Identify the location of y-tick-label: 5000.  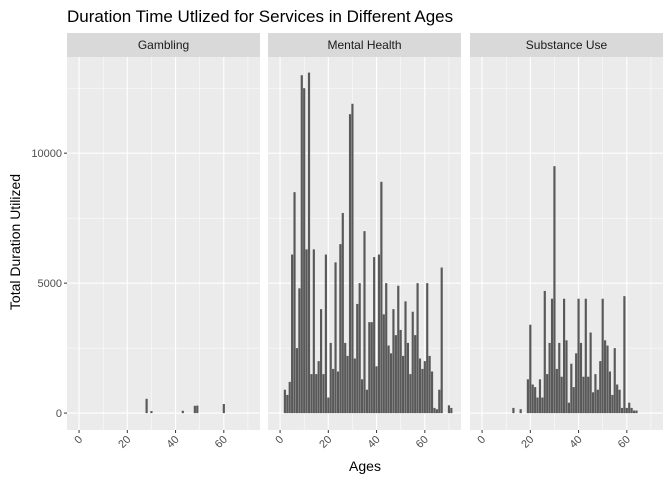
(50, 284).